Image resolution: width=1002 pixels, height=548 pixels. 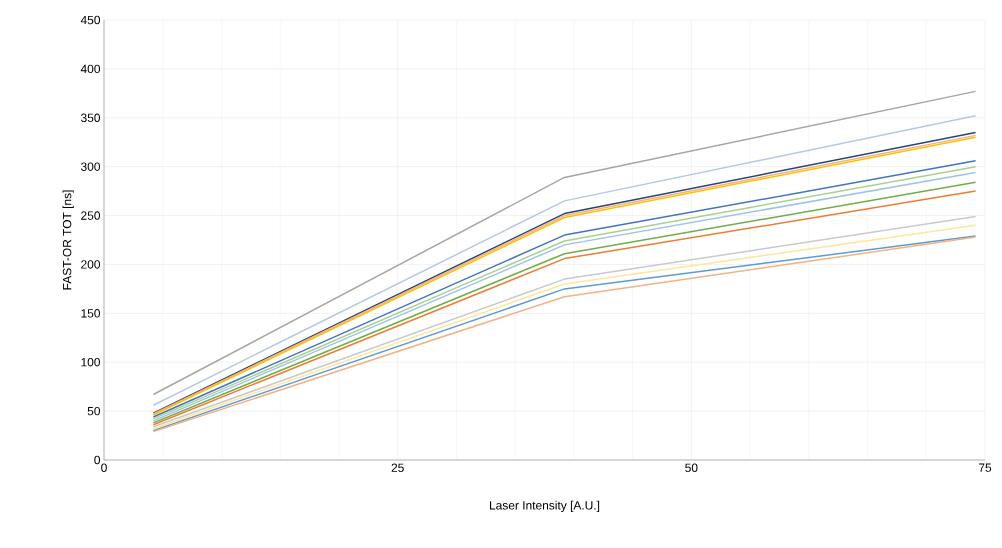 What do you see at coordinates (545, 506) in the screenshot?
I see `x-axis-title: Laser Intensity [A.U.]` at bounding box center [545, 506].